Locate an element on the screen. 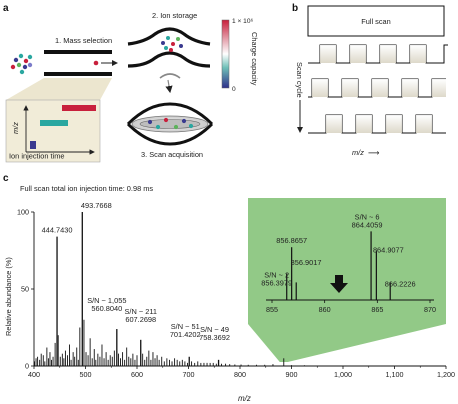 The image size is (458, 404). x-tick-label: 500 is located at coordinates (86, 374).